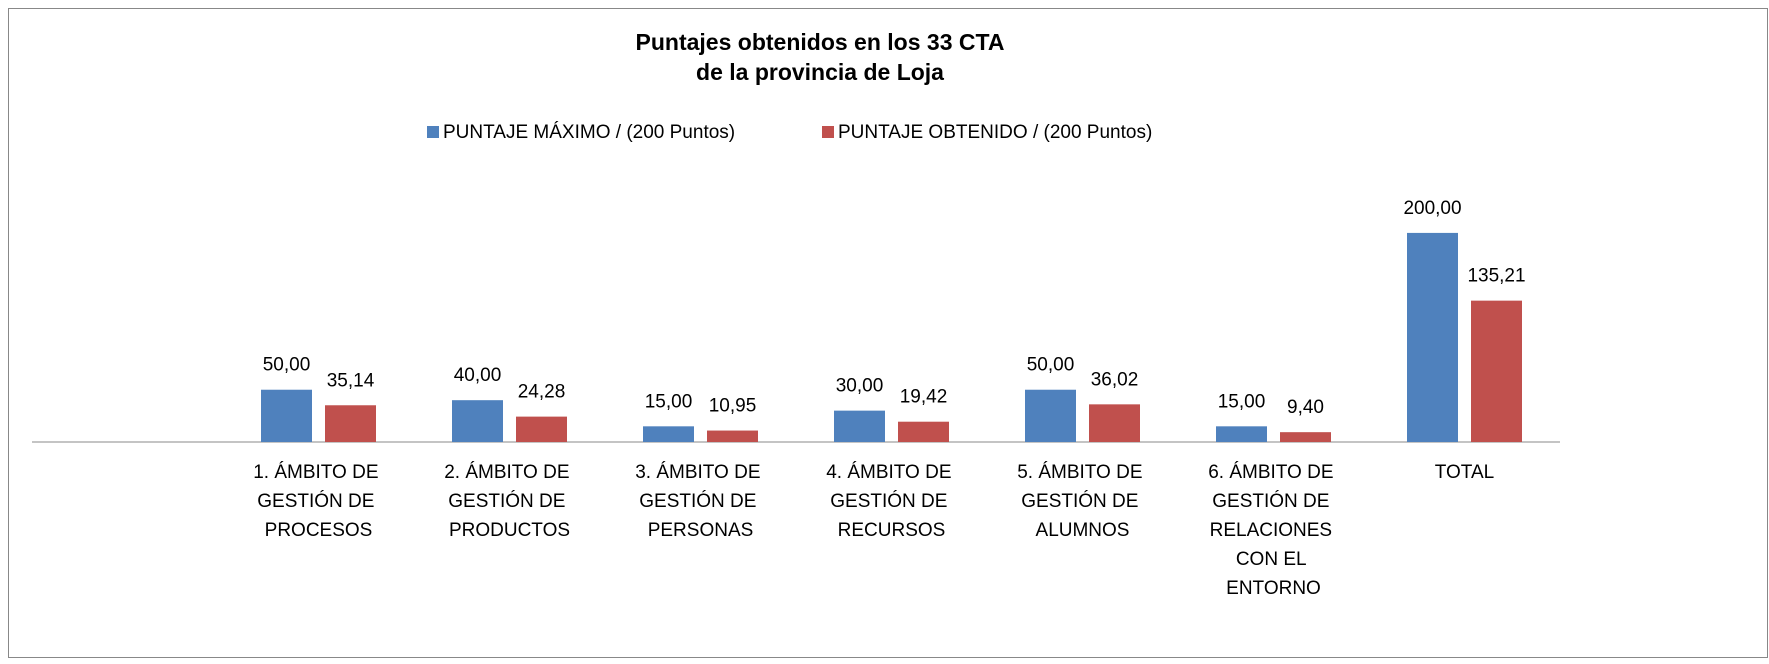 The width and height of the screenshot is (1769, 664). I want to click on x-tick-label: 2. ÁMBITO DE GESTIÓN DE PRODUCTOS, so click(509, 501).